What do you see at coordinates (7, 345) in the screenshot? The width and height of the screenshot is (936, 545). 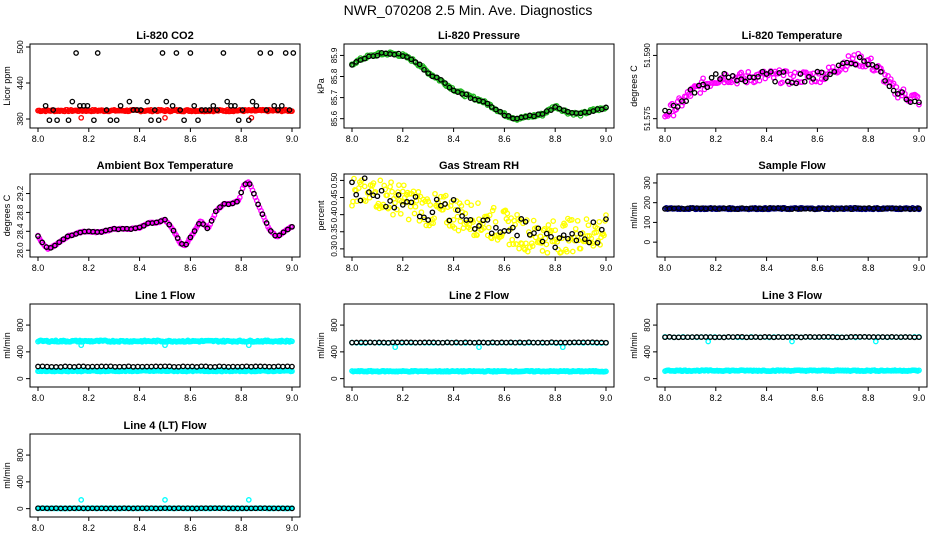 I see `y-axis-label: ml/min` at bounding box center [7, 345].